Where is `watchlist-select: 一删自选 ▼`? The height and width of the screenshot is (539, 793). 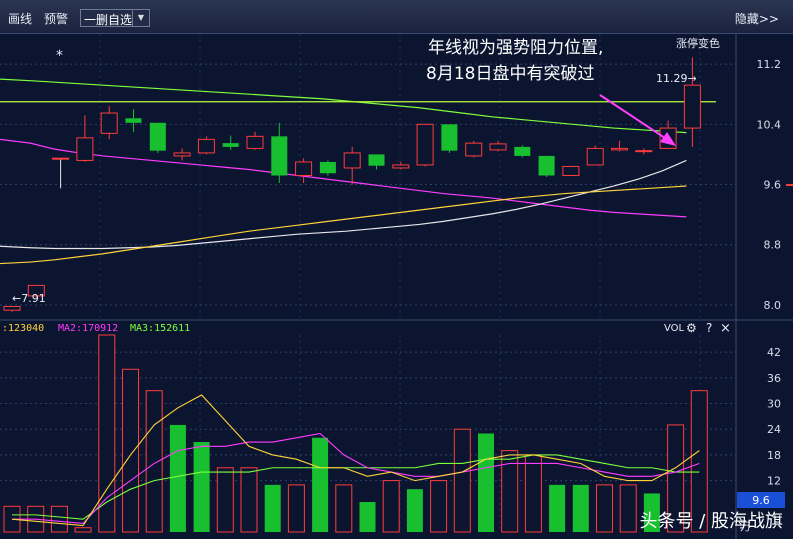 watchlist-select: 一删自选 ▼ is located at coordinates (115, 18).